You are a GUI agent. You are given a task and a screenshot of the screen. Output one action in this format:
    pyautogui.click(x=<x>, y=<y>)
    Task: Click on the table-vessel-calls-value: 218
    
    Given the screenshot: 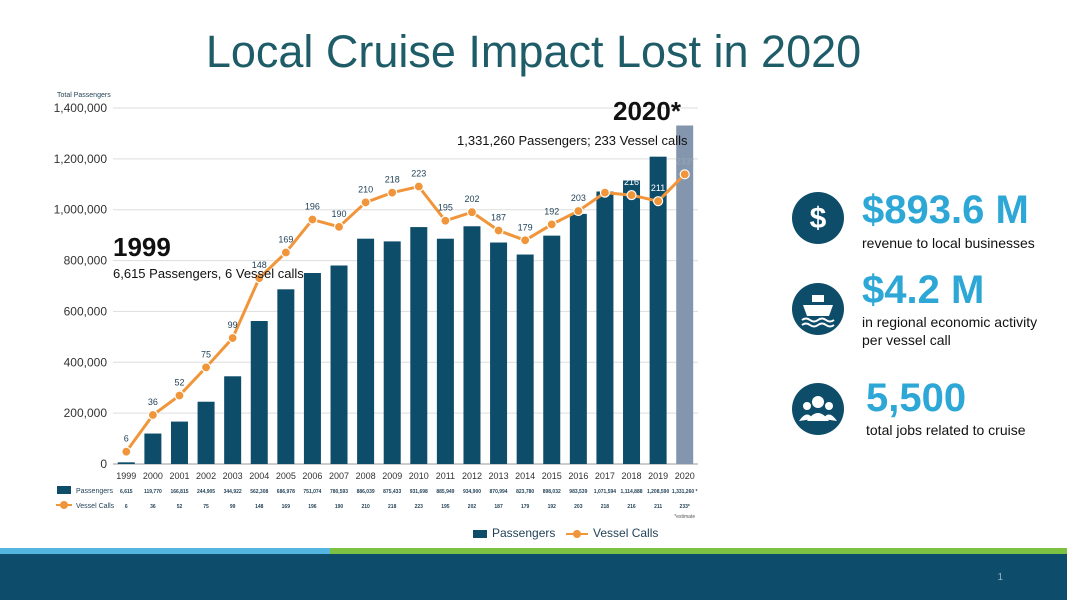 What is the action you would take?
    pyautogui.click(x=605, y=507)
    